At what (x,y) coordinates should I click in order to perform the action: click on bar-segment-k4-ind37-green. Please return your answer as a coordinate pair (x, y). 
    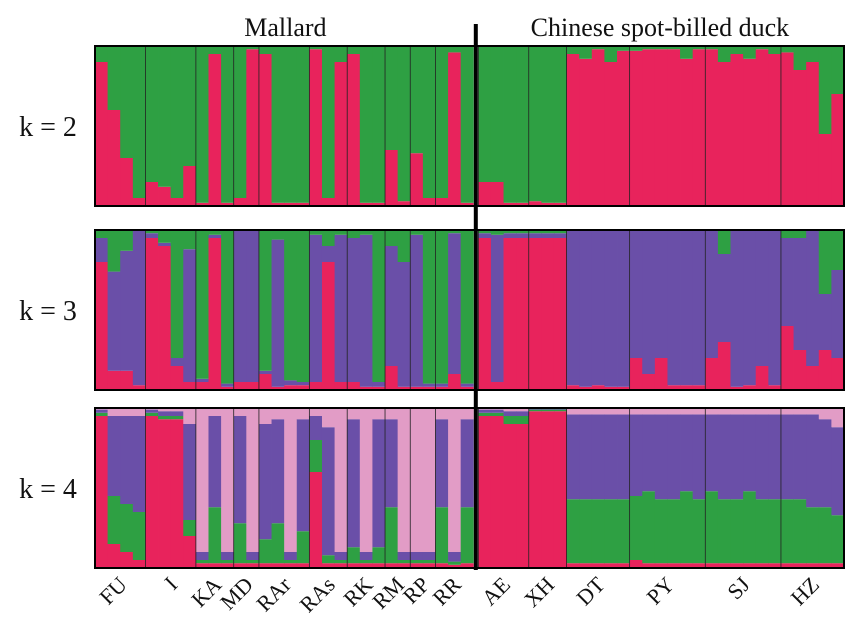
    Looking at the image, I should click on (573, 531).